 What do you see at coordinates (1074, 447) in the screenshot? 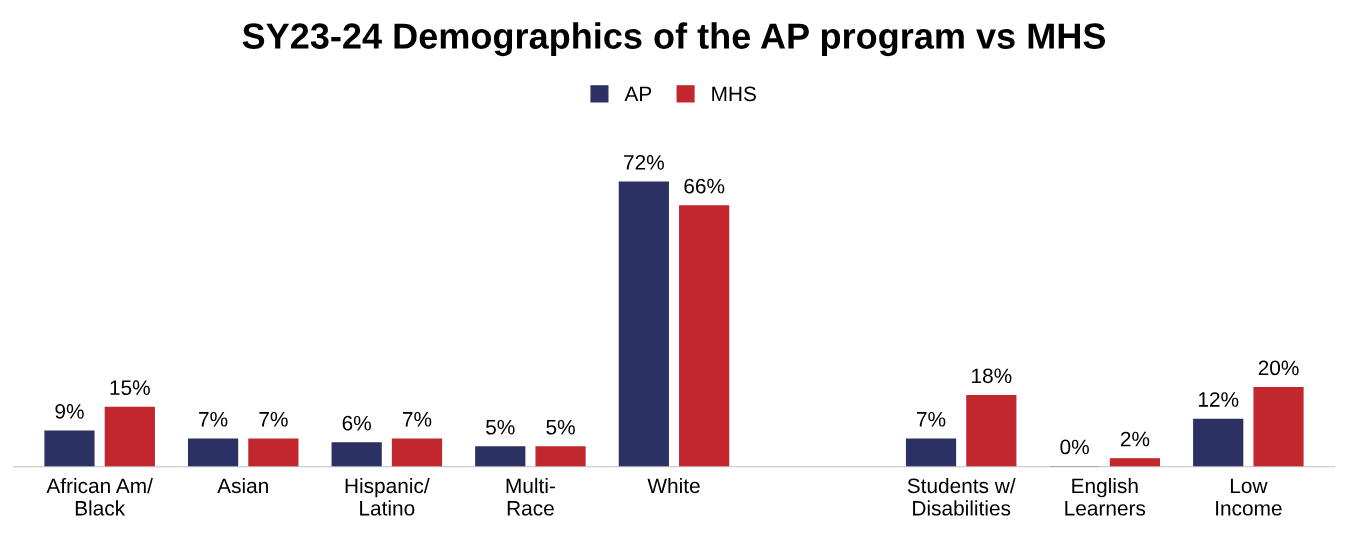
I see `data-label: 0%` at bounding box center [1074, 447].